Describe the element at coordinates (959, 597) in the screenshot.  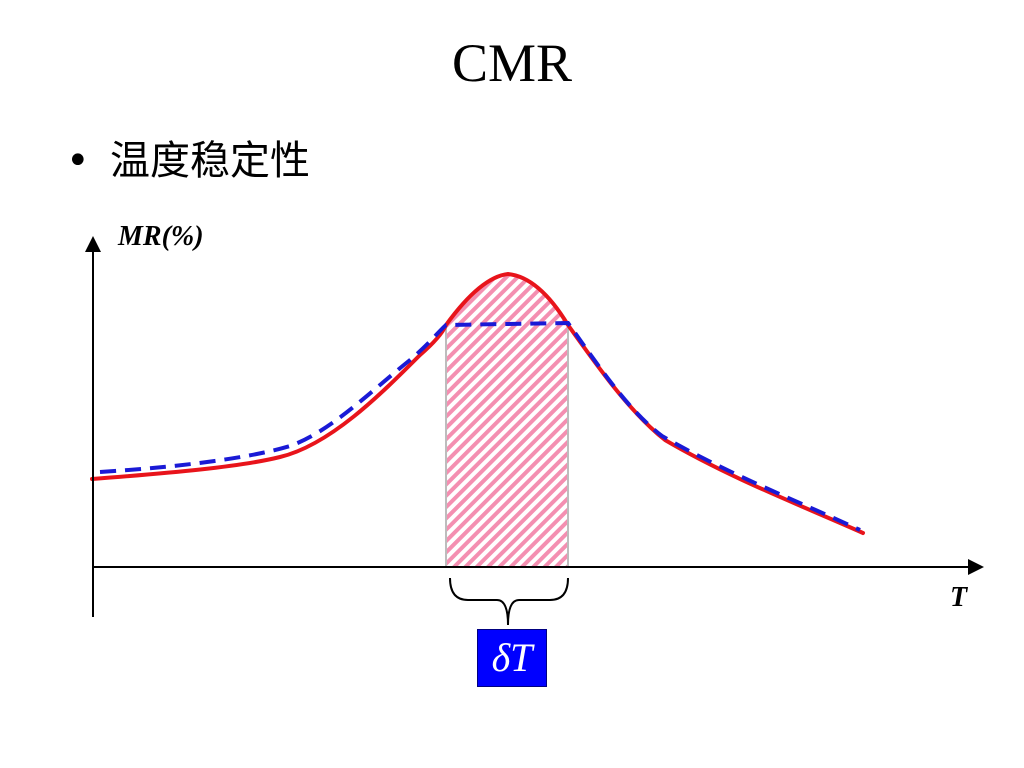
I see `x-axis-label: T` at that location.